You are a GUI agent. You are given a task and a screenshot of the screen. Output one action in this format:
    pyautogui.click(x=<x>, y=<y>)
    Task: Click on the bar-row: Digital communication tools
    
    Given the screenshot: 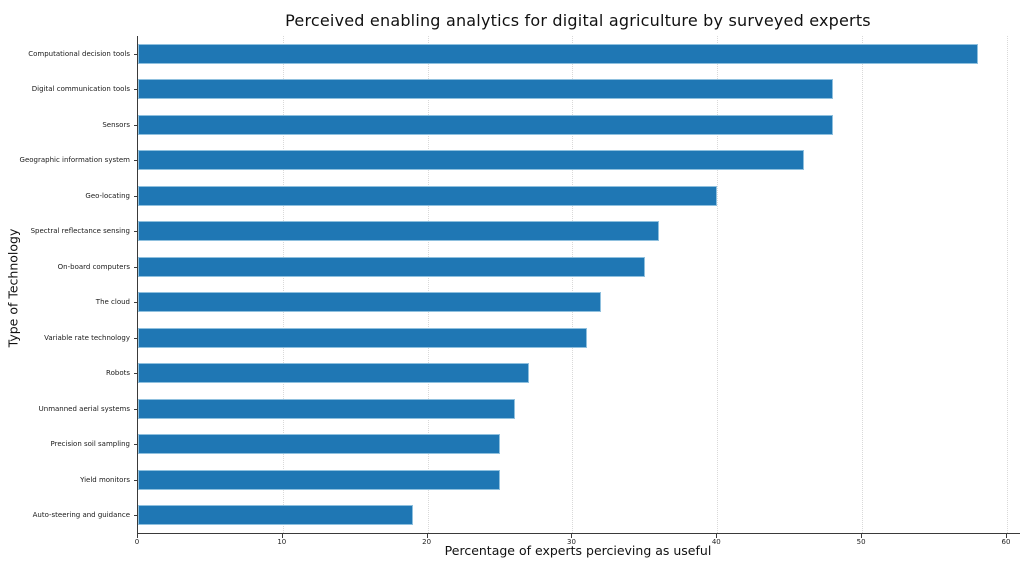 What is the action you would take?
    pyautogui.click(x=526, y=90)
    